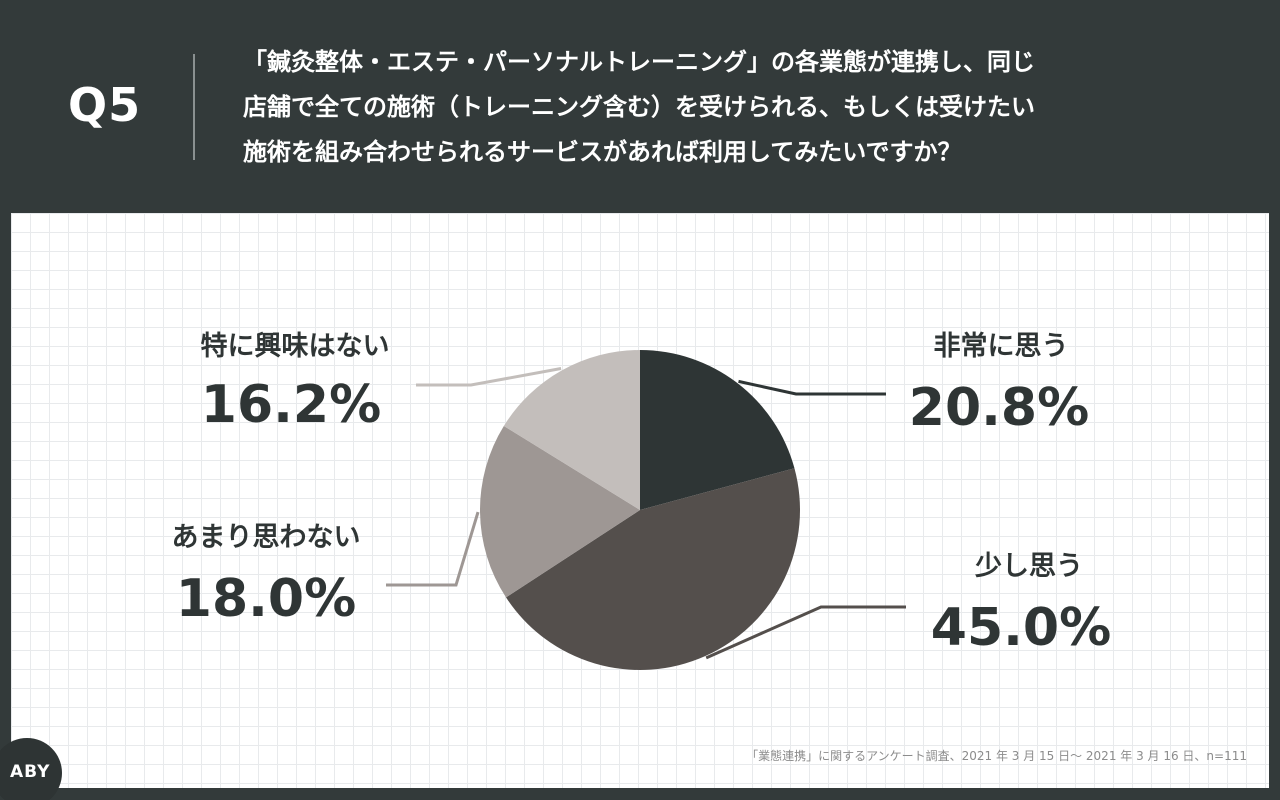 This screenshot has width=1280, height=800. Describe the element at coordinates (1029, 566) in the screenshot. I see `category-label-1: 少し思う` at that location.